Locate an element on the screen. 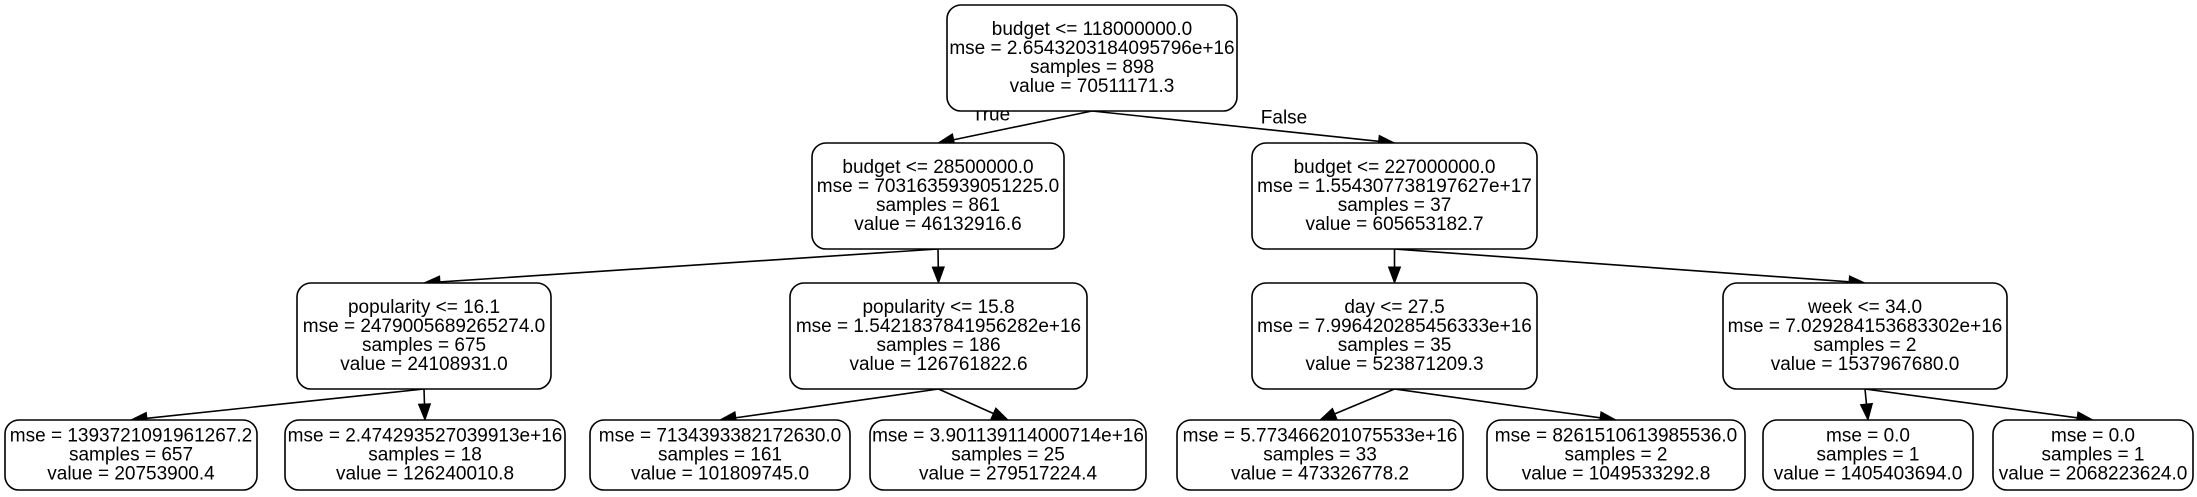  node-line: samples = 35 is located at coordinates (1395, 345).